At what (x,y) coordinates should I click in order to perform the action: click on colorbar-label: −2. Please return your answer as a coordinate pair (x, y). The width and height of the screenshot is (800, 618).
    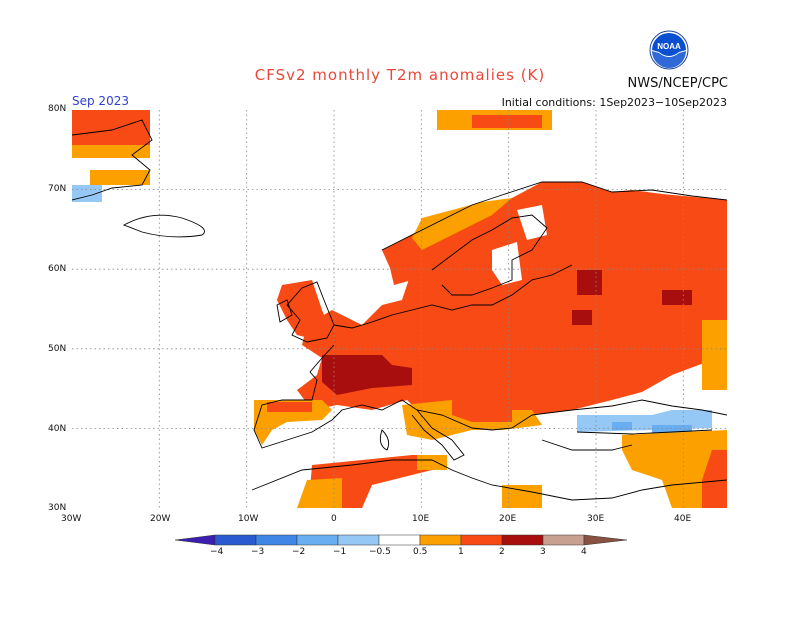
    Looking at the image, I should click on (299, 552).